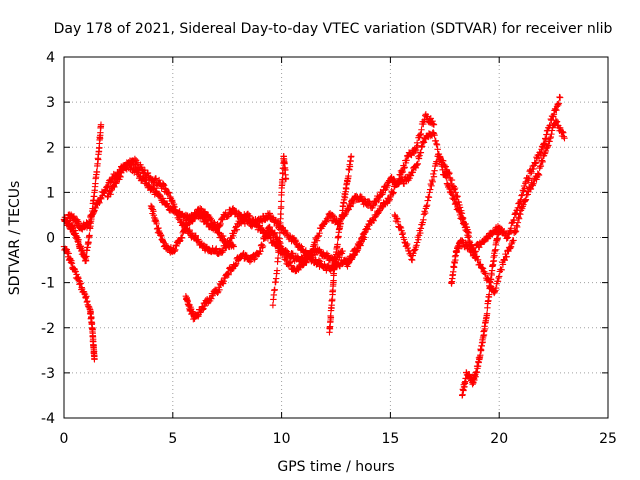  I want to click on y-tick-label: 2, so click(50, 148).